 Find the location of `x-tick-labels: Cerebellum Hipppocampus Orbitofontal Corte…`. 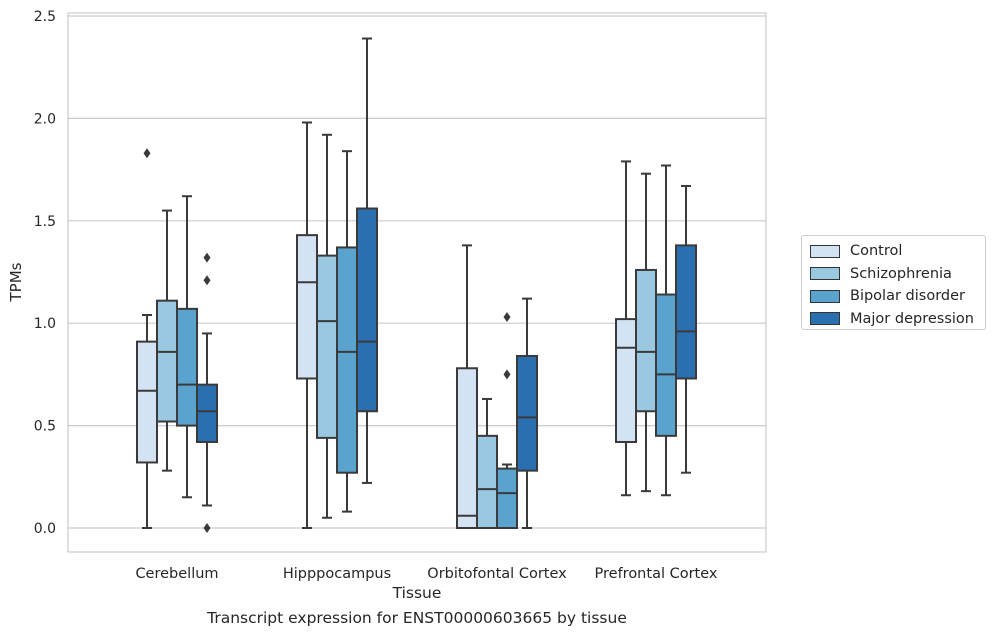

x-tick-labels: Cerebellum Hipppocampus Orbitofontal Corte… is located at coordinates (426, 574).